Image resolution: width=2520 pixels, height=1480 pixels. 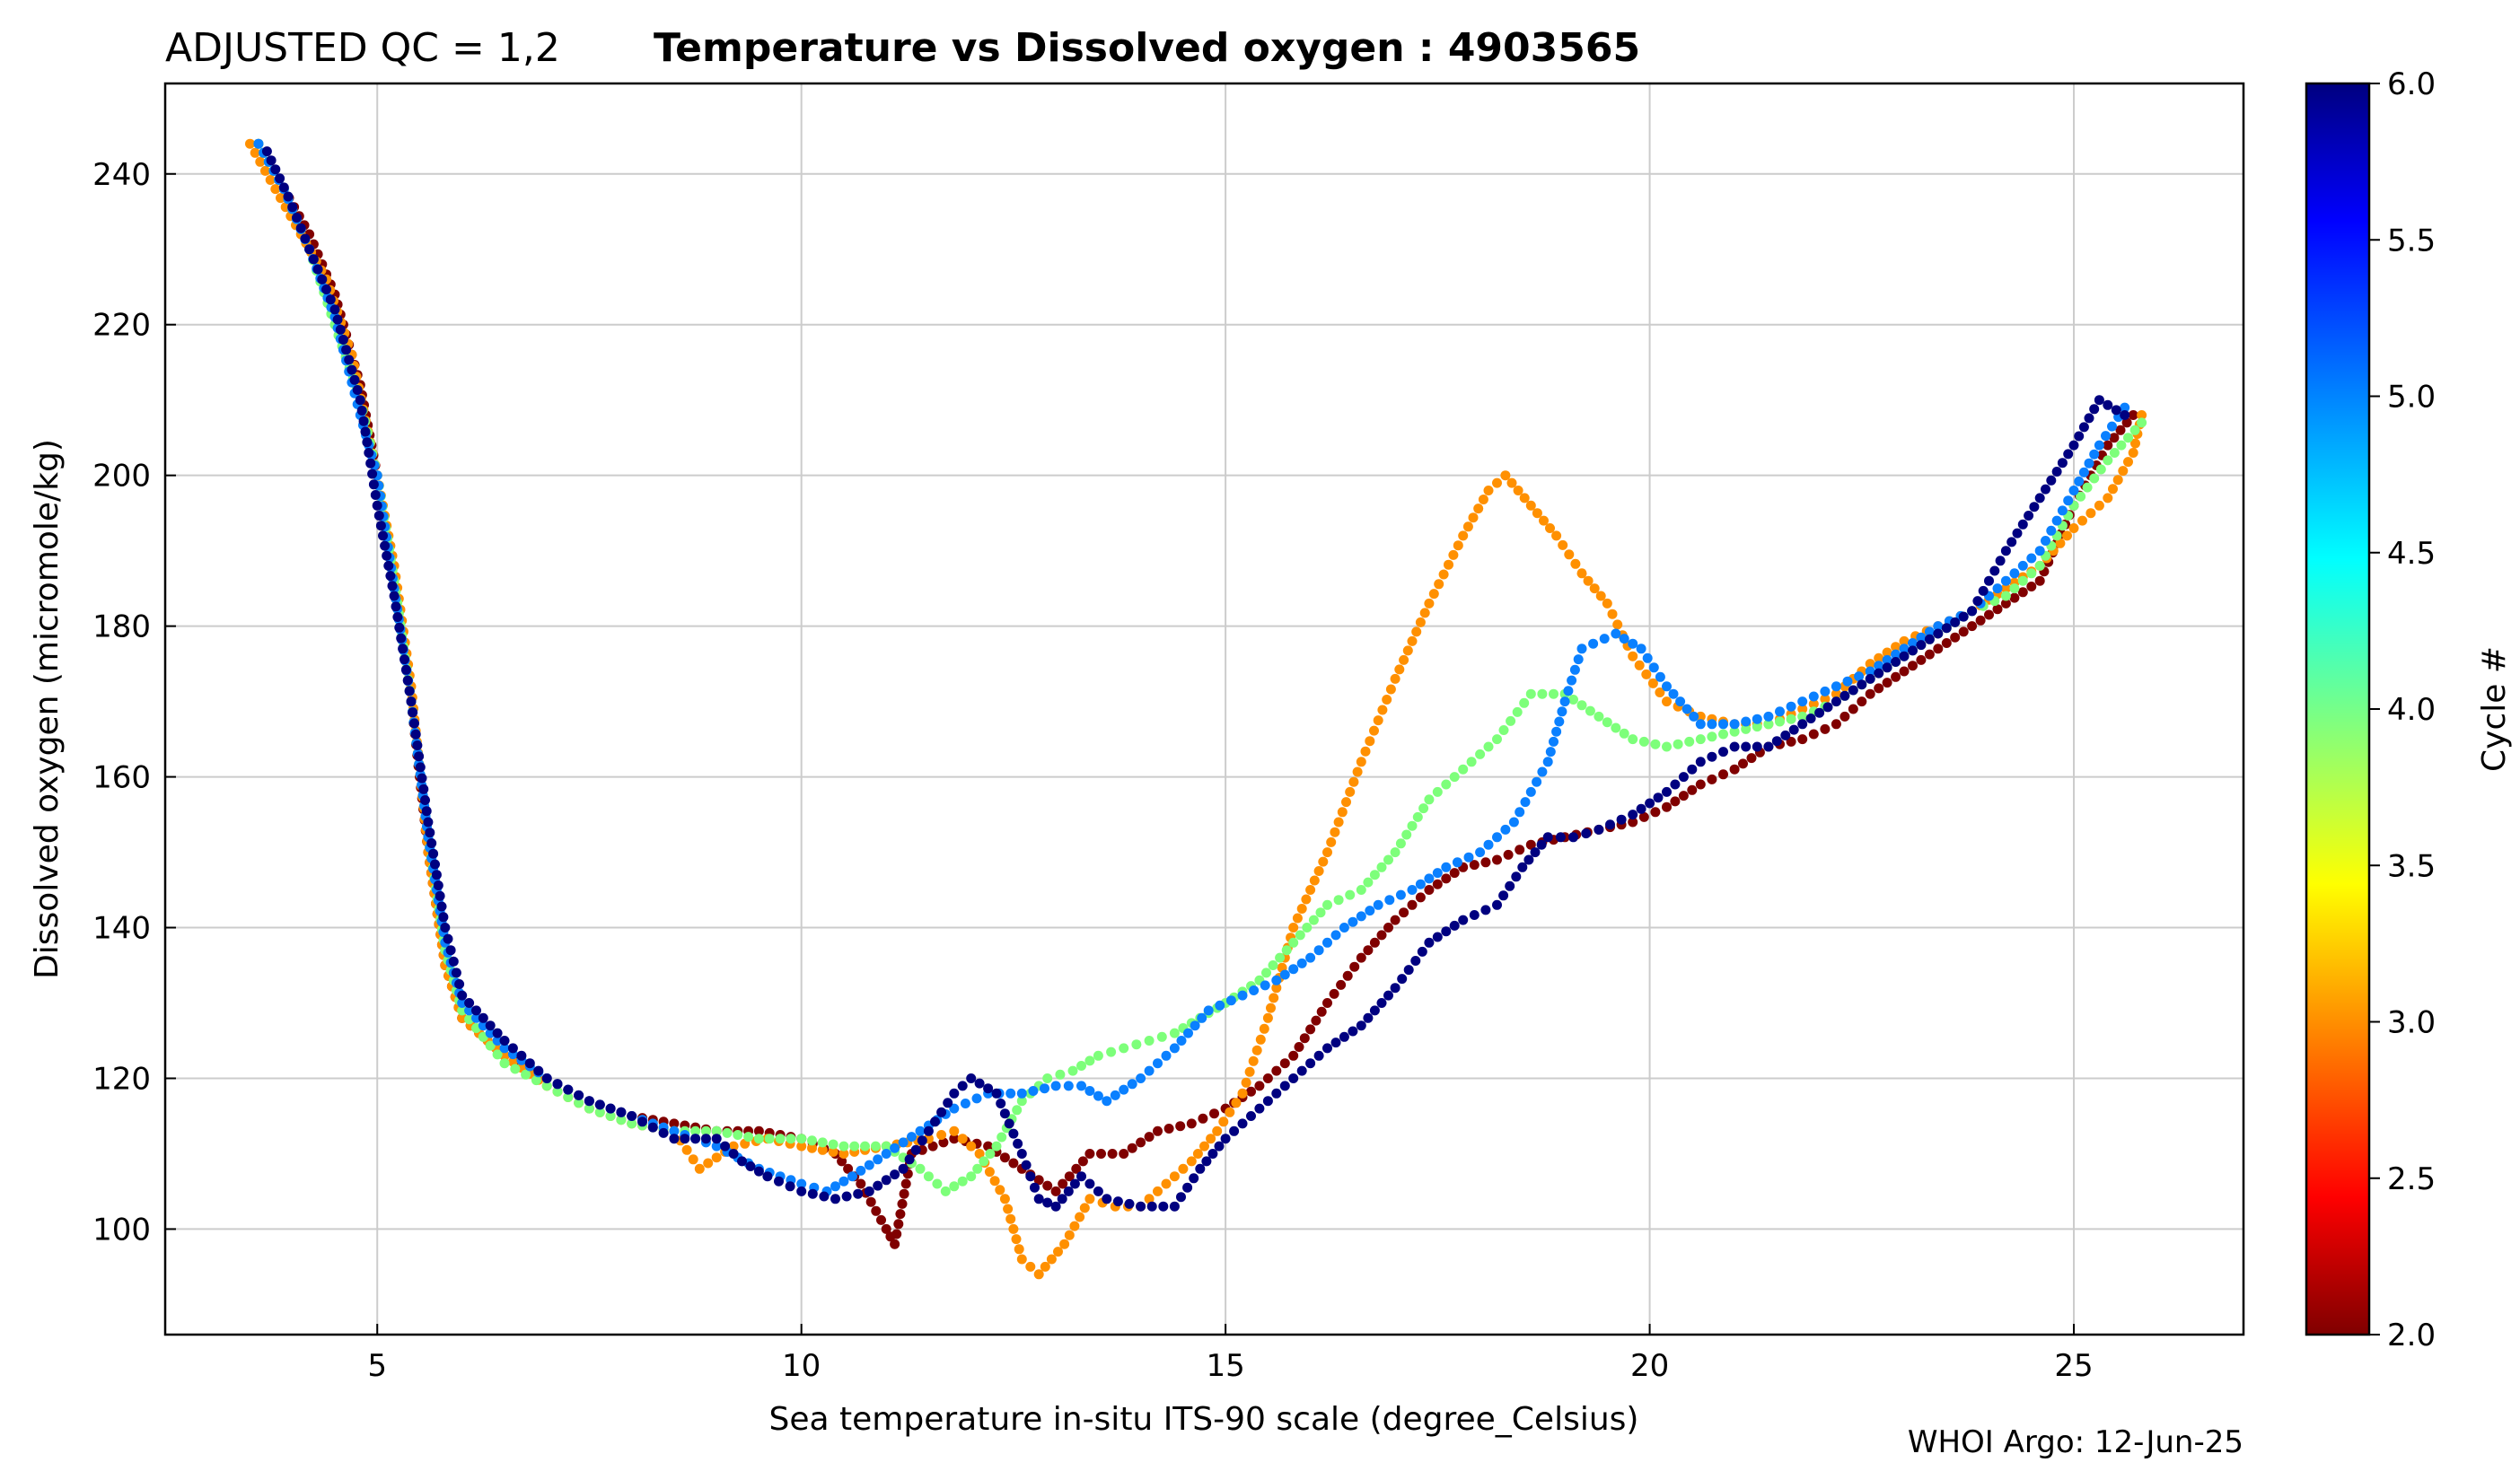 I want to click on colorbar-tick-label: 3.5, so click(x=2412, y=866).